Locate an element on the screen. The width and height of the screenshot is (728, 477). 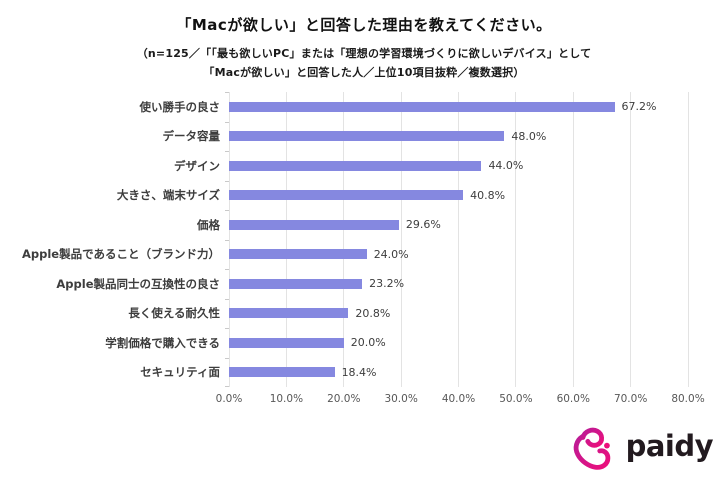
paidy-wordmark: paidy is located at coordinates (669, 445).